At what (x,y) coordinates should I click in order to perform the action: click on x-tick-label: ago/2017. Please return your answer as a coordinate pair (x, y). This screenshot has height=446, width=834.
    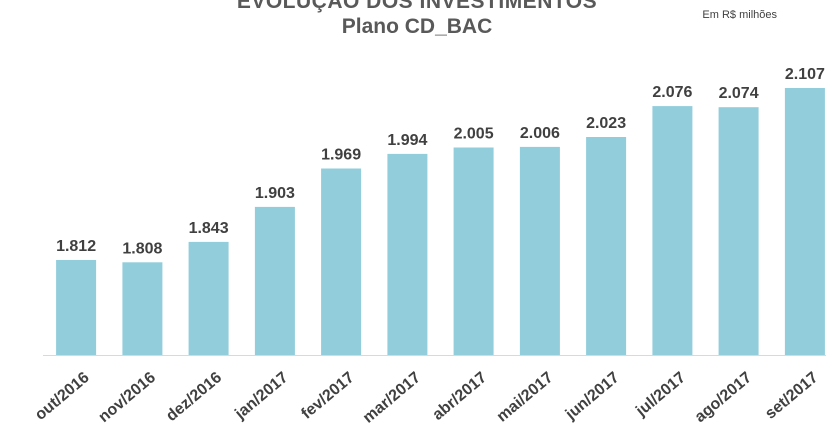
    Looking at the image, I should click on (723, 397).